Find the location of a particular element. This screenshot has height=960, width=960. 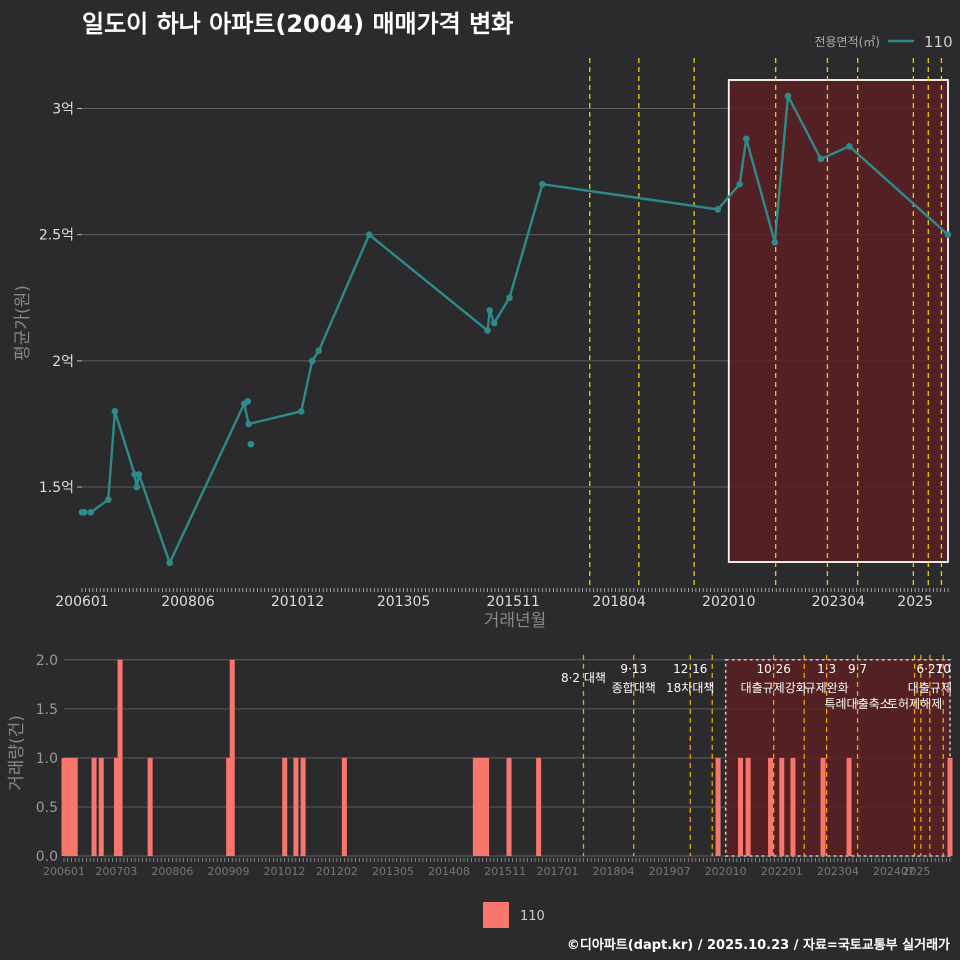

policy-label: 8·2 대책 is located at coordinates (583, 677).